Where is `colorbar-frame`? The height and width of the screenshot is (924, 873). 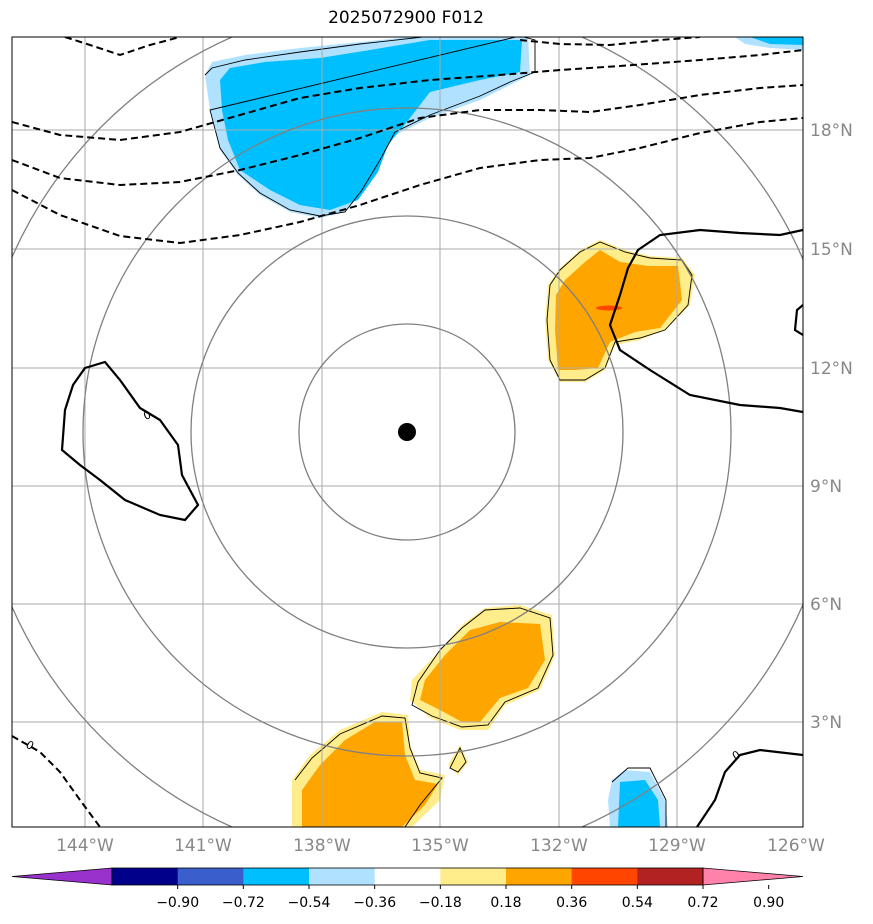 colorbar-frame is located at coordinates (407, 876).